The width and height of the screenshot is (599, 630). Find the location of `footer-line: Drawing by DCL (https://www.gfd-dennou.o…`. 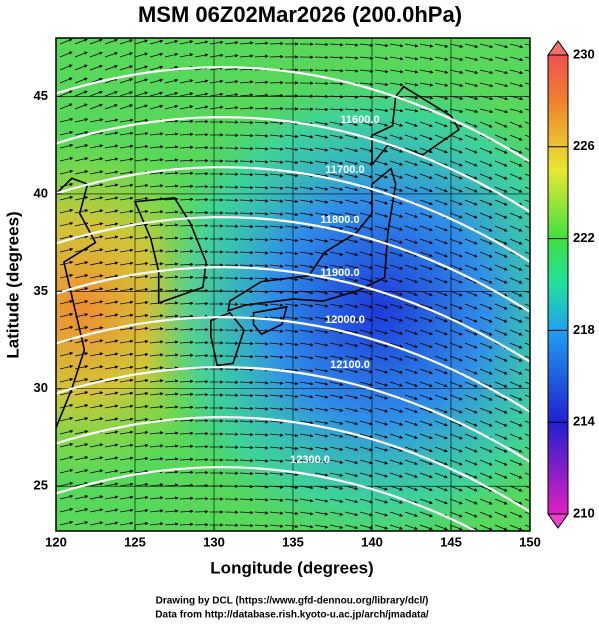

footer-line: Drawing by DCL (https://www.gfd-dennou.o… is located at coordinates (292, 601).